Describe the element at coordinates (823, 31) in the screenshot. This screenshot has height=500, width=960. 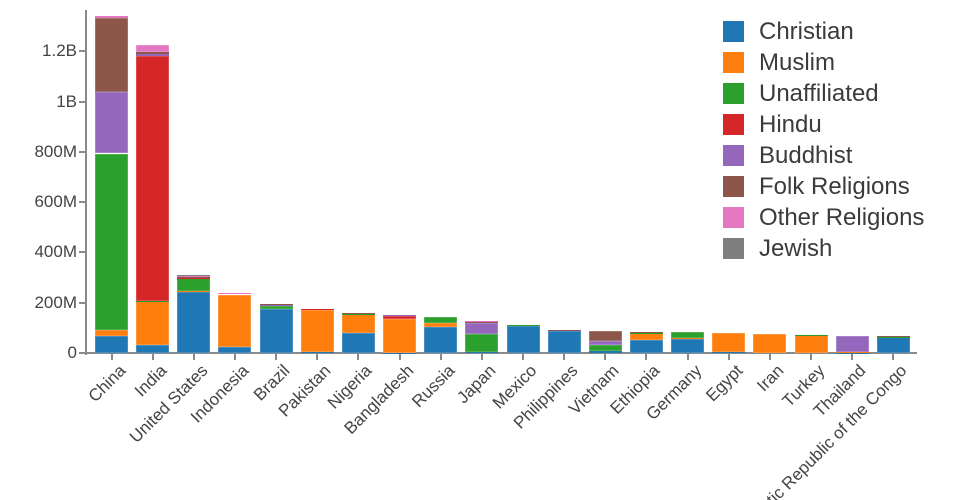
I see `legend-item-christian: Christian` at that location.